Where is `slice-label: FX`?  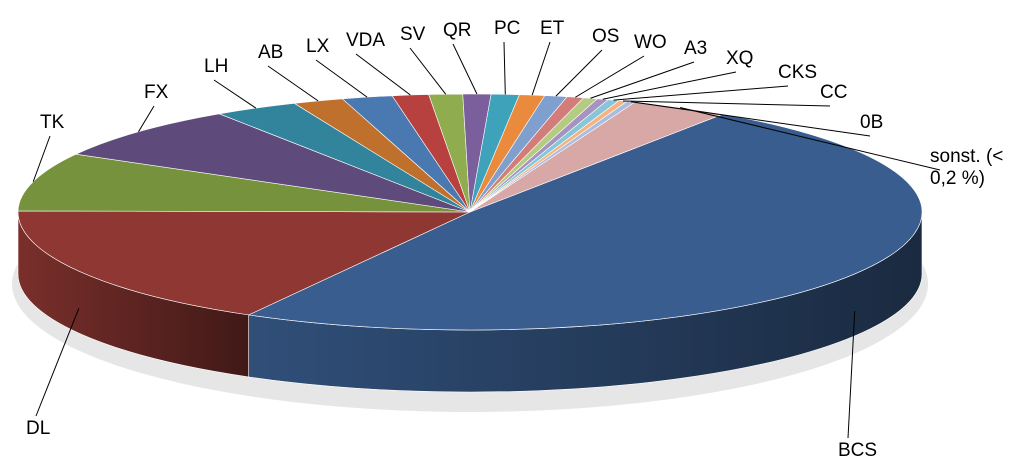
slice-label: FX is located at coordinates (156, 92).